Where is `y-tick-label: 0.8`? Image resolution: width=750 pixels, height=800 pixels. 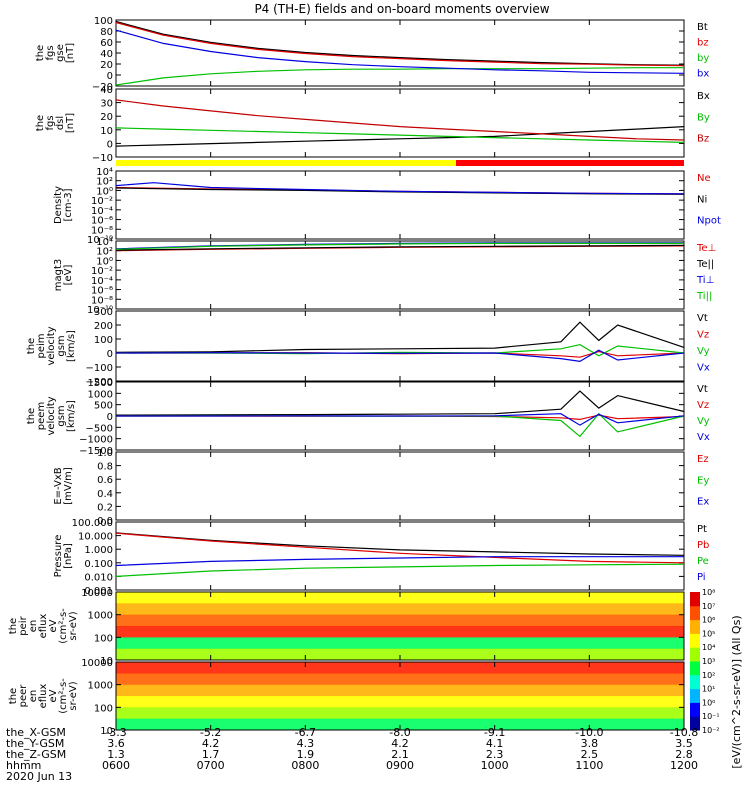 y-tick-label: 0.8 is located at coordinates (105, 467).